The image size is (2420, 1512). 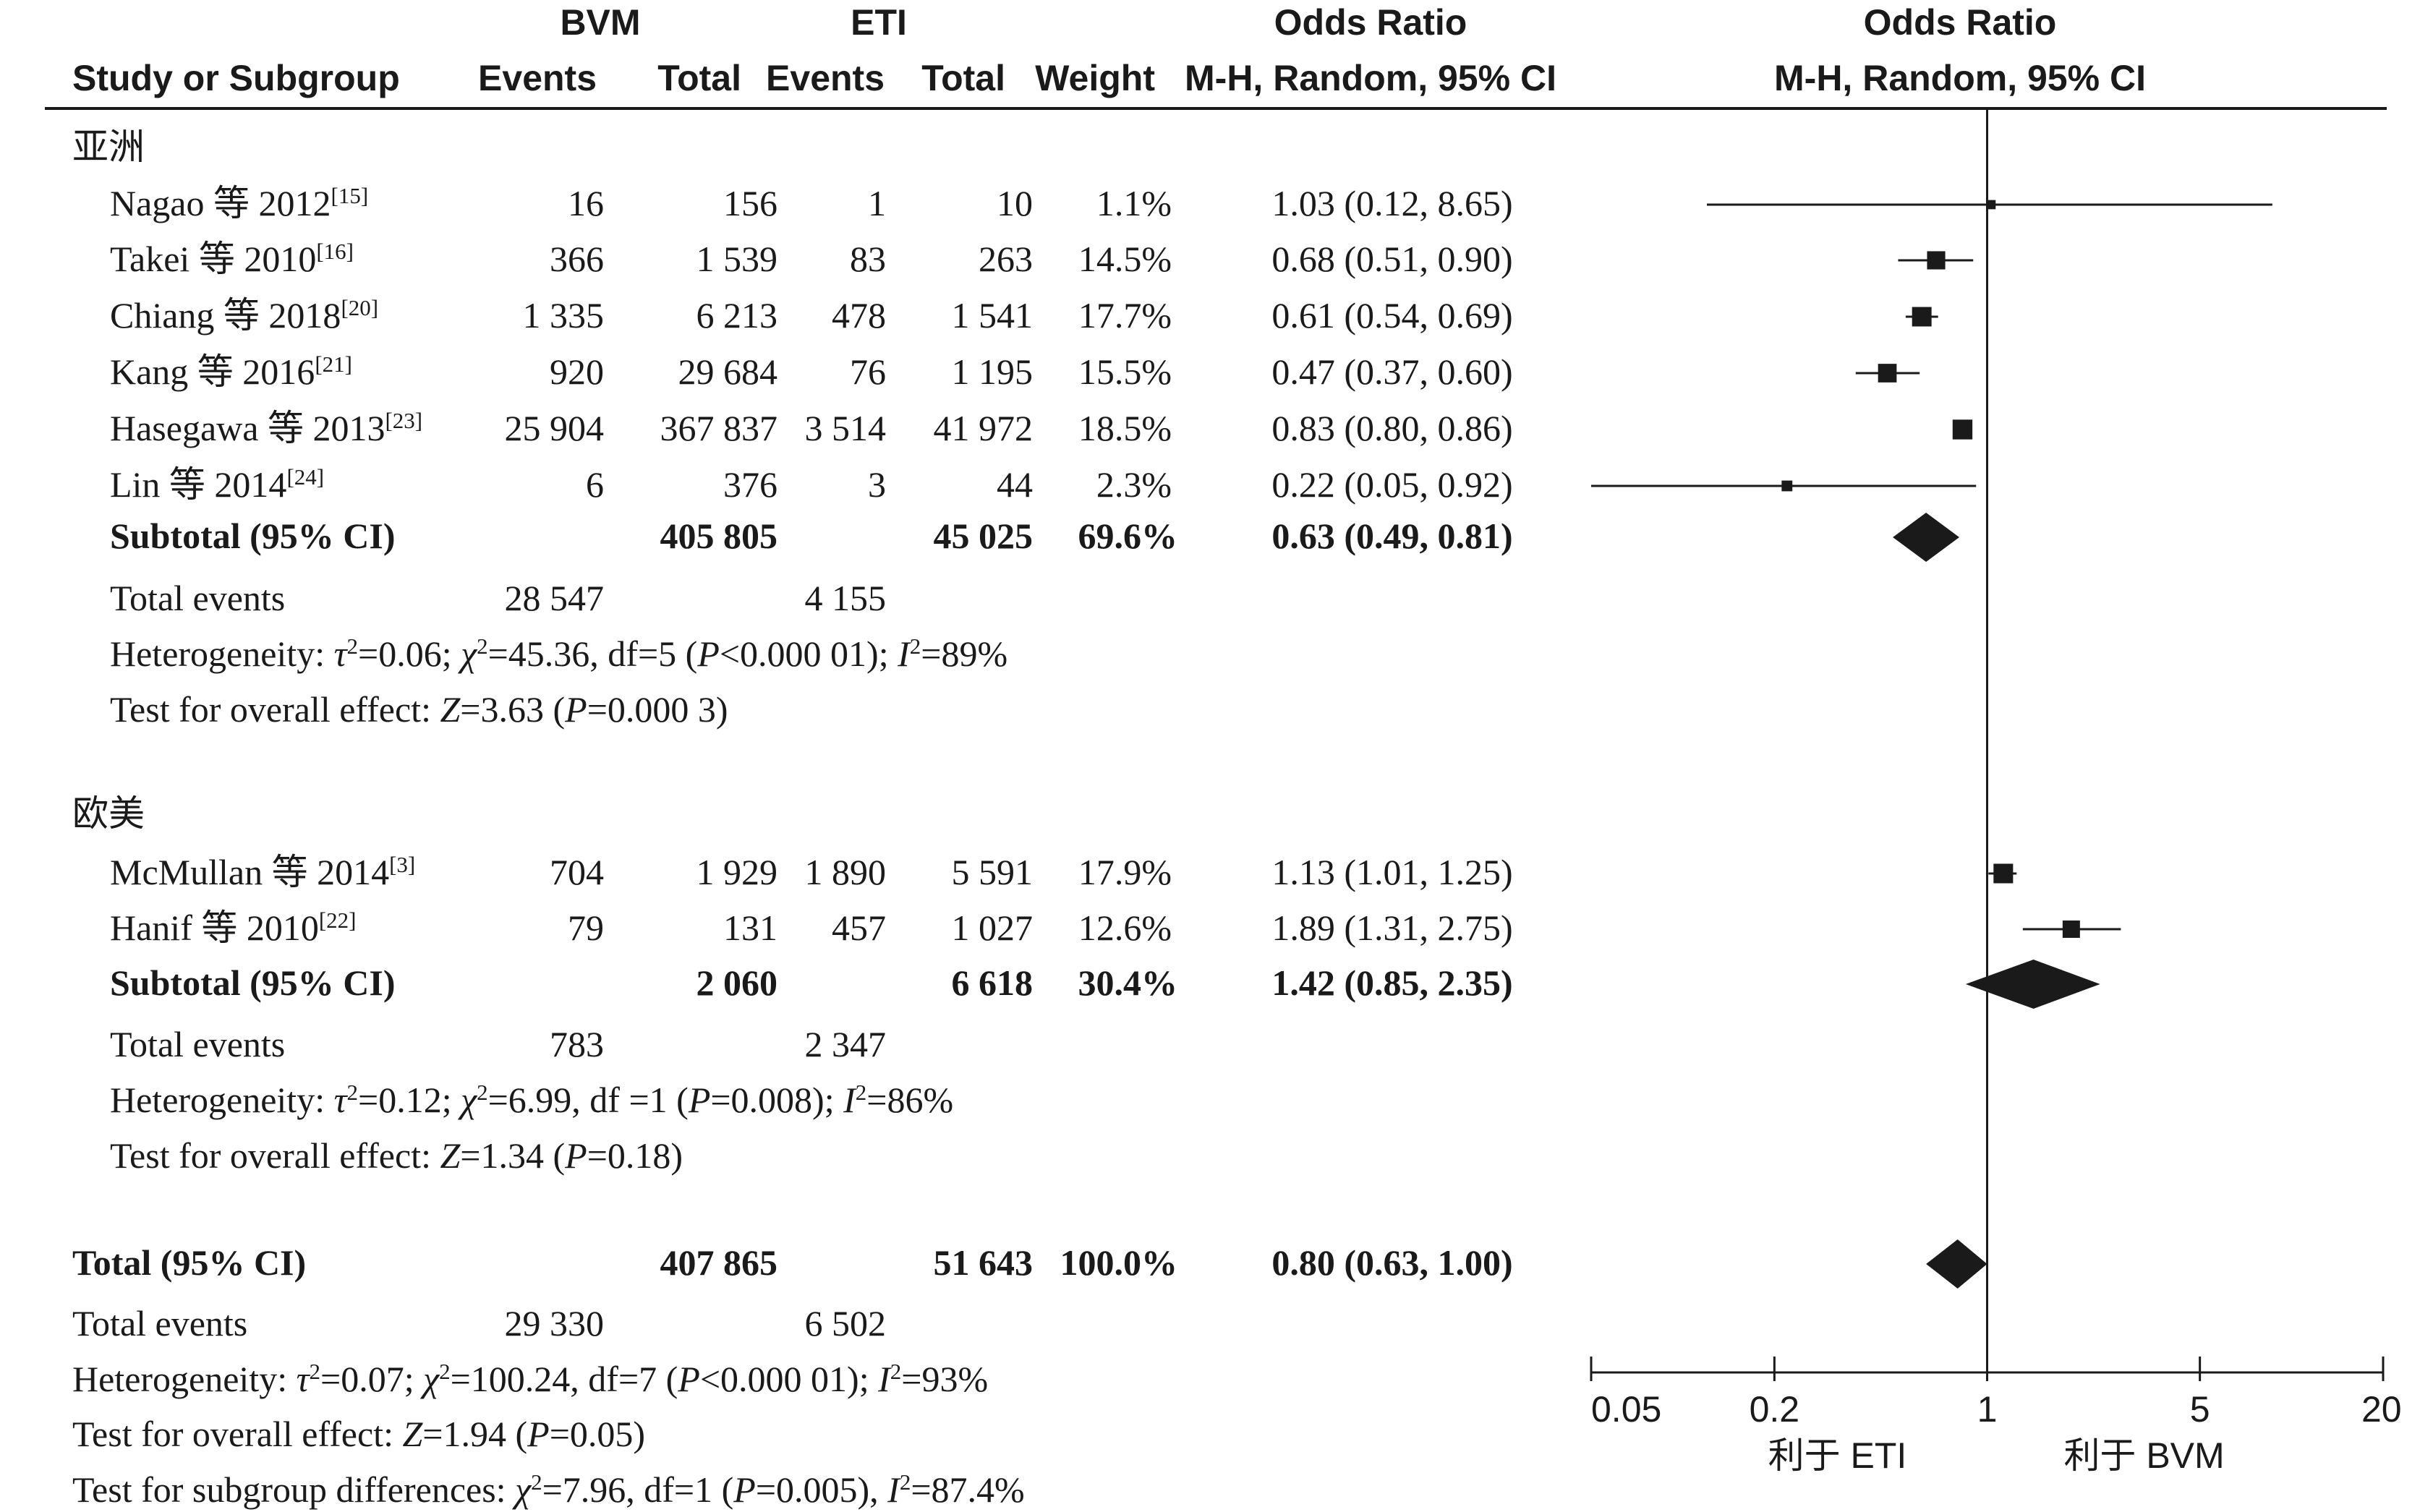 What do you see at coordinates (1392, 1262) in the screenshot?
I see `subtotal-ci: 0.80 (0.63, 1.00)` at bounding box center [1392, 1262].